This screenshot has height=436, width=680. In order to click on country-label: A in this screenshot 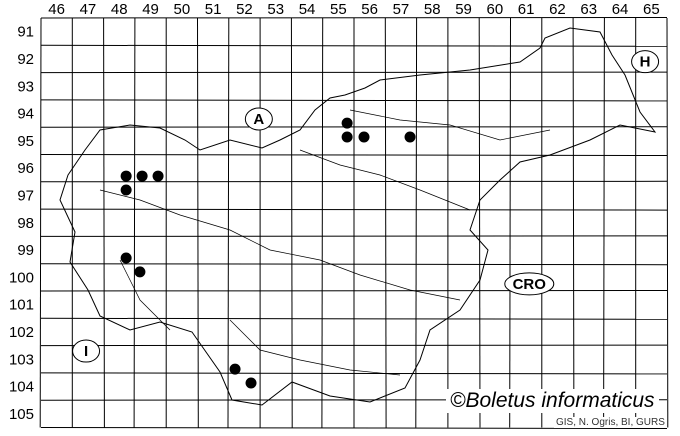, I will do `click(258, 119)`.